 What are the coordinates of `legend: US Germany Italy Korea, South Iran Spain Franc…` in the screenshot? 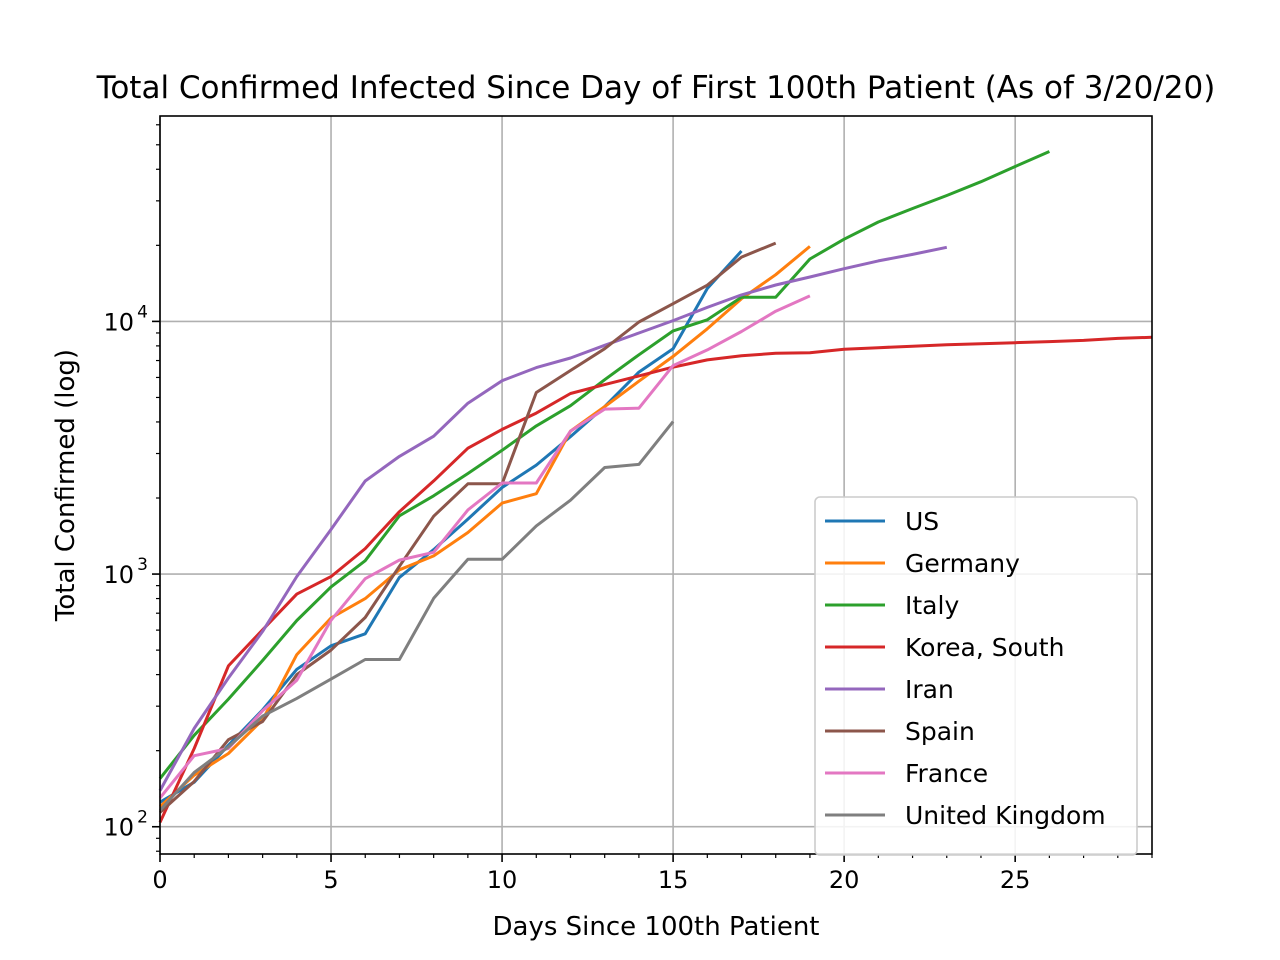 It's located at (976, 676).